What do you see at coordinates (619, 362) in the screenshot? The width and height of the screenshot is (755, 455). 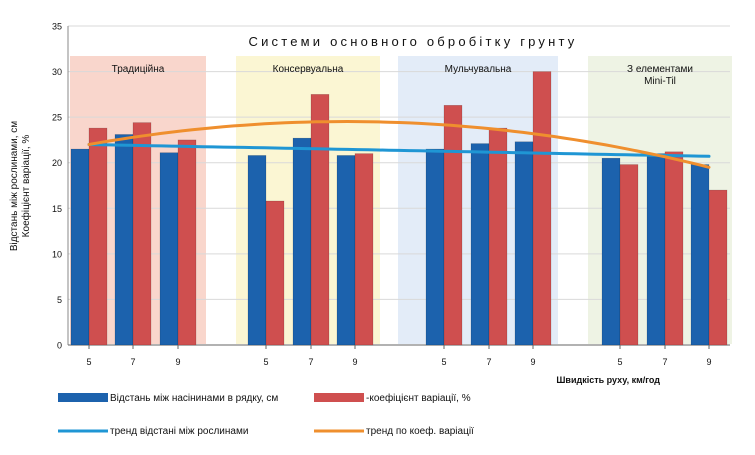 I see `x-tick-label-g4-5: 5` at bounding box center [619, 362].